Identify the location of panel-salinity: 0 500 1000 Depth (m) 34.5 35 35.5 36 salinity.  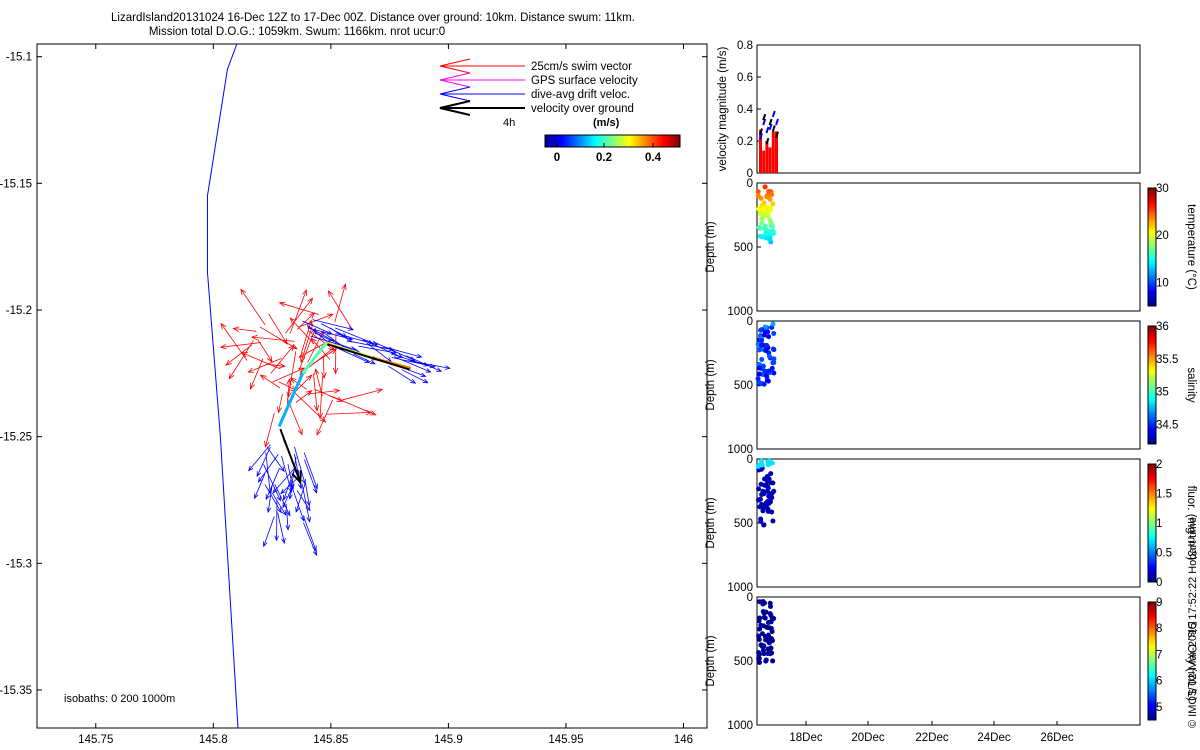
(951, 386).